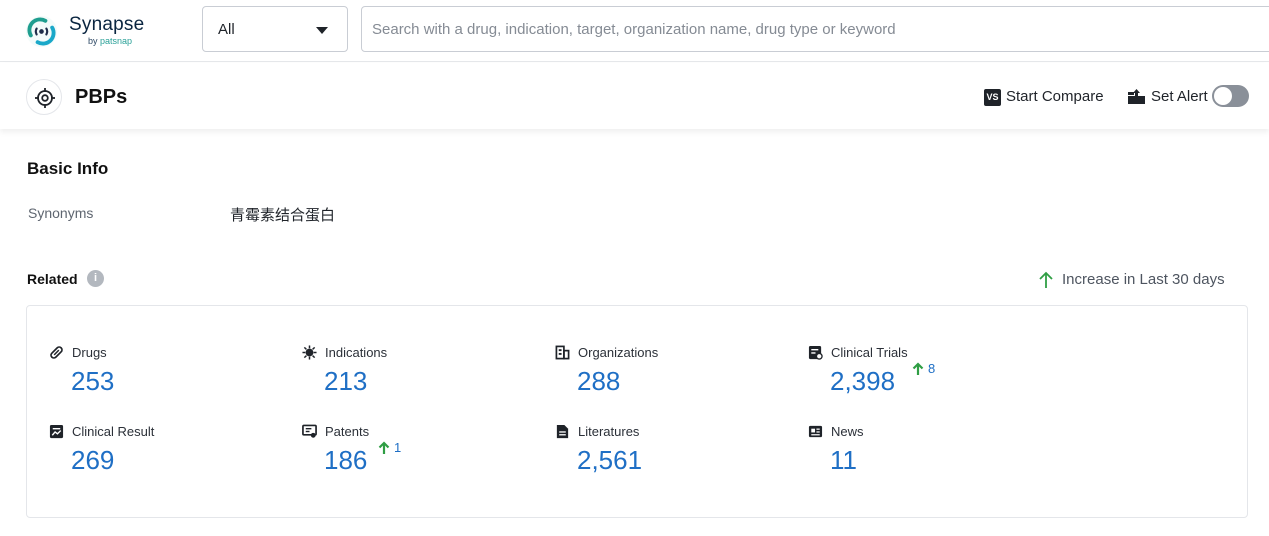 The height and width of the screenshot is (536, 1269). What do you see at coordinates (107, 24) in the screenshot?
I see `logo-title: Synapse` at bounding box center [107, 24].